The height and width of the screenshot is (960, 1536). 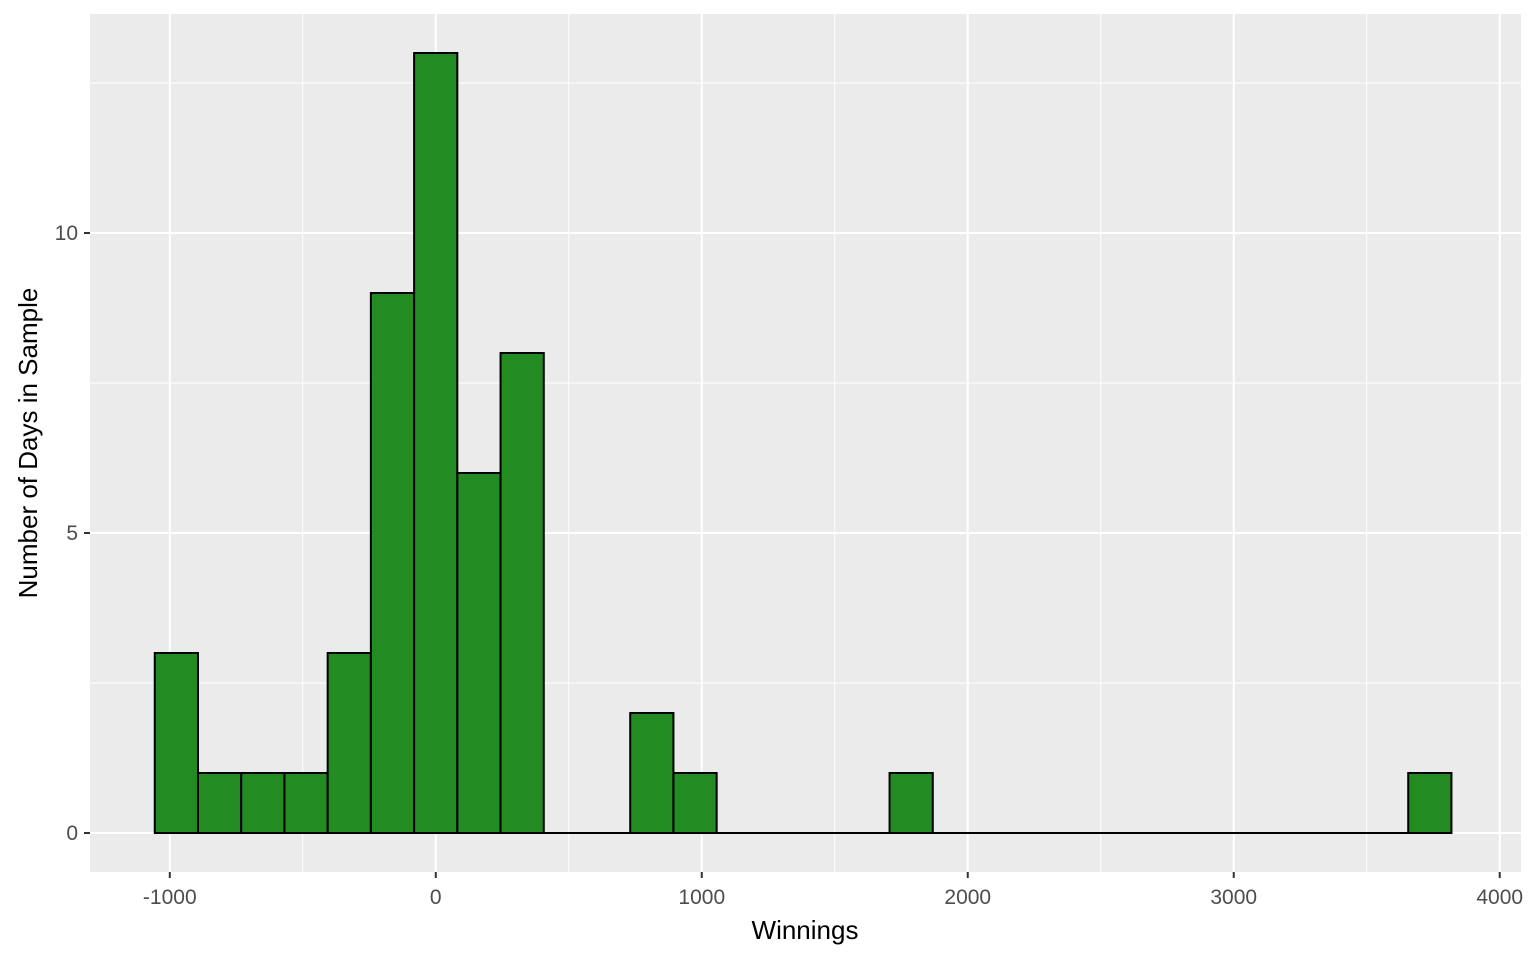 I want to click on y-axis-ticks: 0 5 10, so click(x=72, y=533).